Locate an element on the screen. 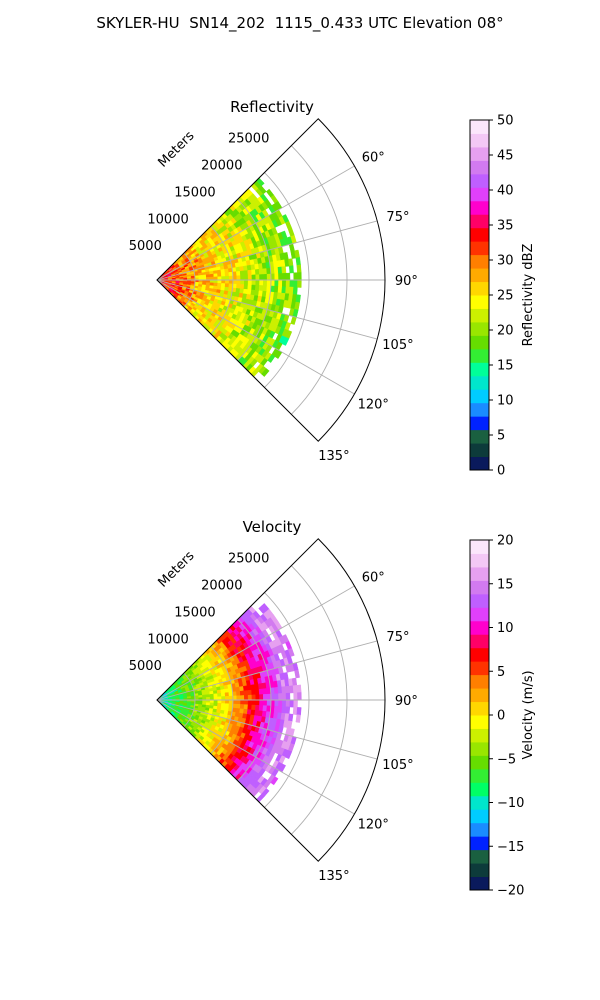 This screenshot has height=1000, width=600. colorbar-tick-label: 20 is located at coordinates (505, 541).